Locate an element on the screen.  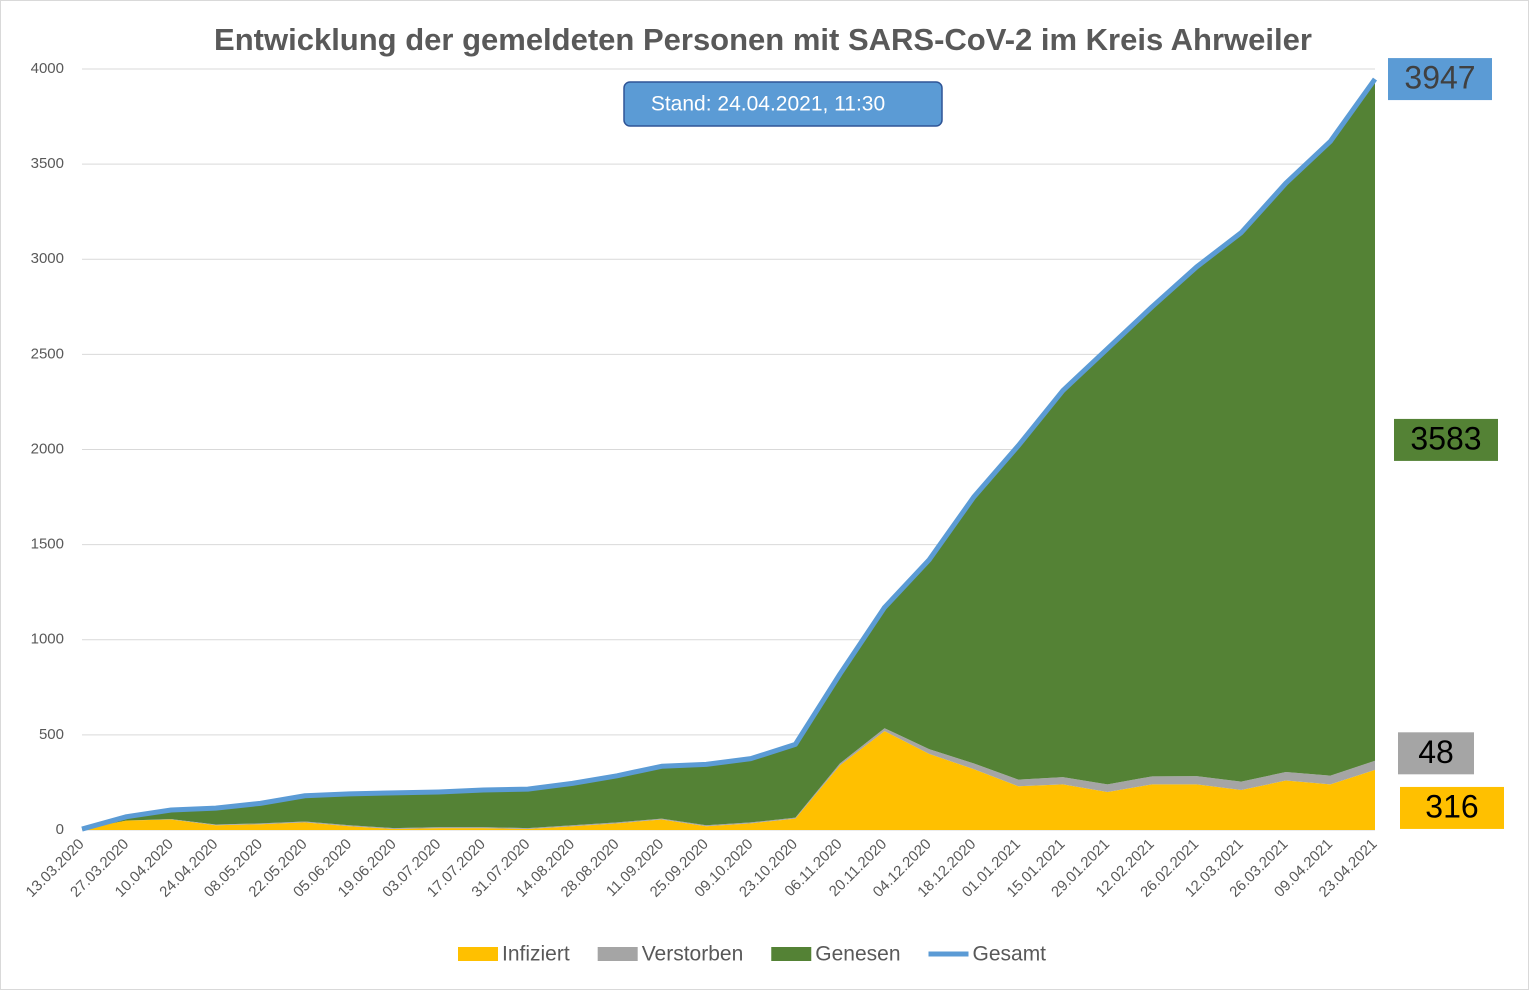
legend-label: Verstorben is located at coordinates (693, 954).